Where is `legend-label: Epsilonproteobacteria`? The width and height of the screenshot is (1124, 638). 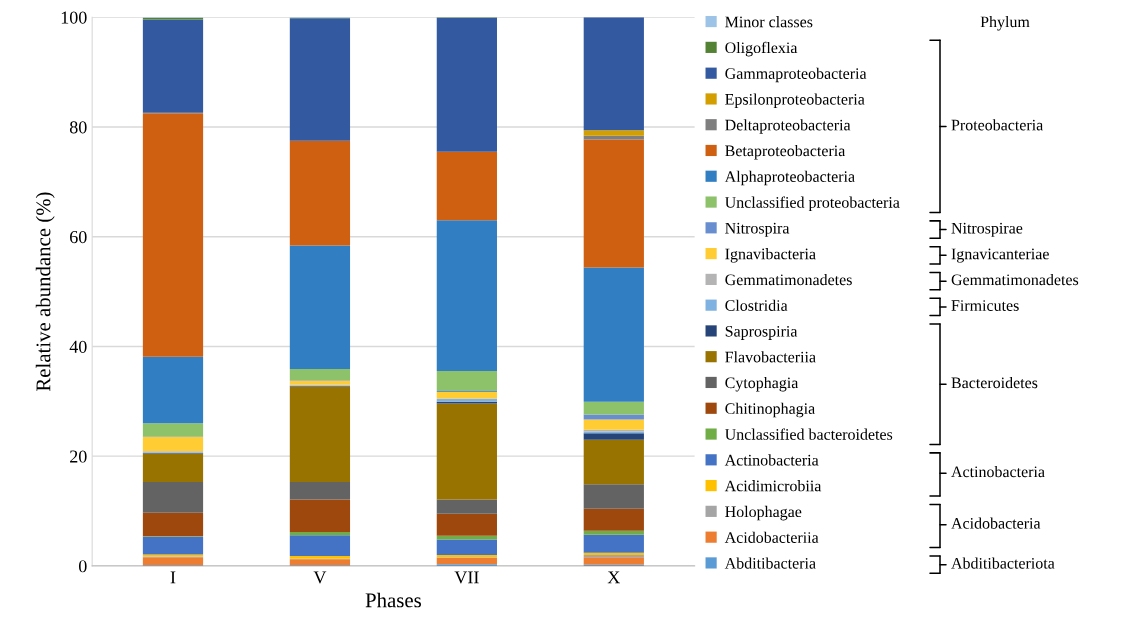
legend-label: Epsilonproteobacteria is located at coordinates (795, 100).